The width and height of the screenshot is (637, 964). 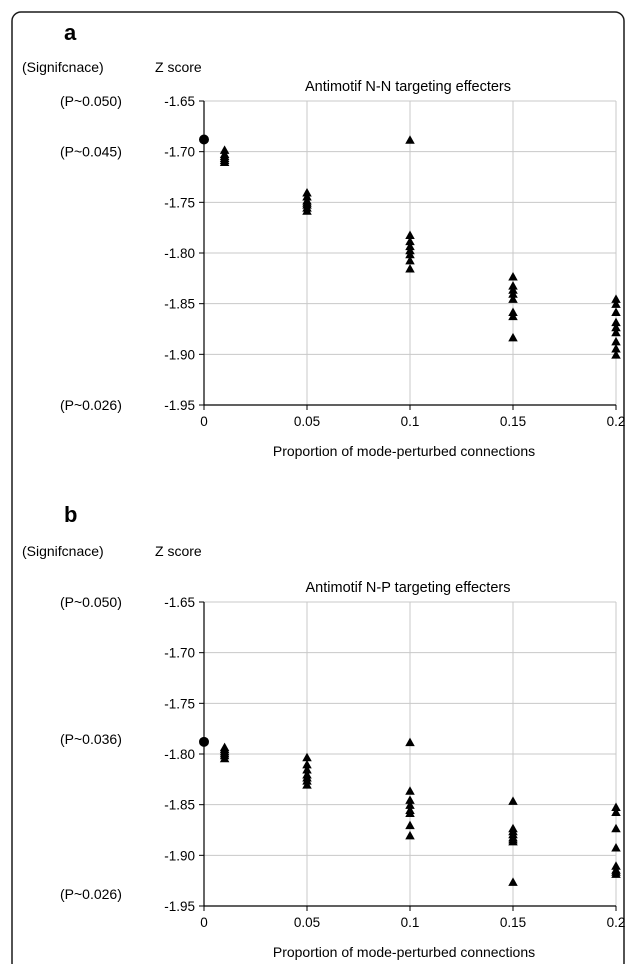 I want to click on y-tick-labels-b: -1.65 -1.70 -1.75 -1.80 -1.85 -1.90 -1.95, so click(x=179, y=754).